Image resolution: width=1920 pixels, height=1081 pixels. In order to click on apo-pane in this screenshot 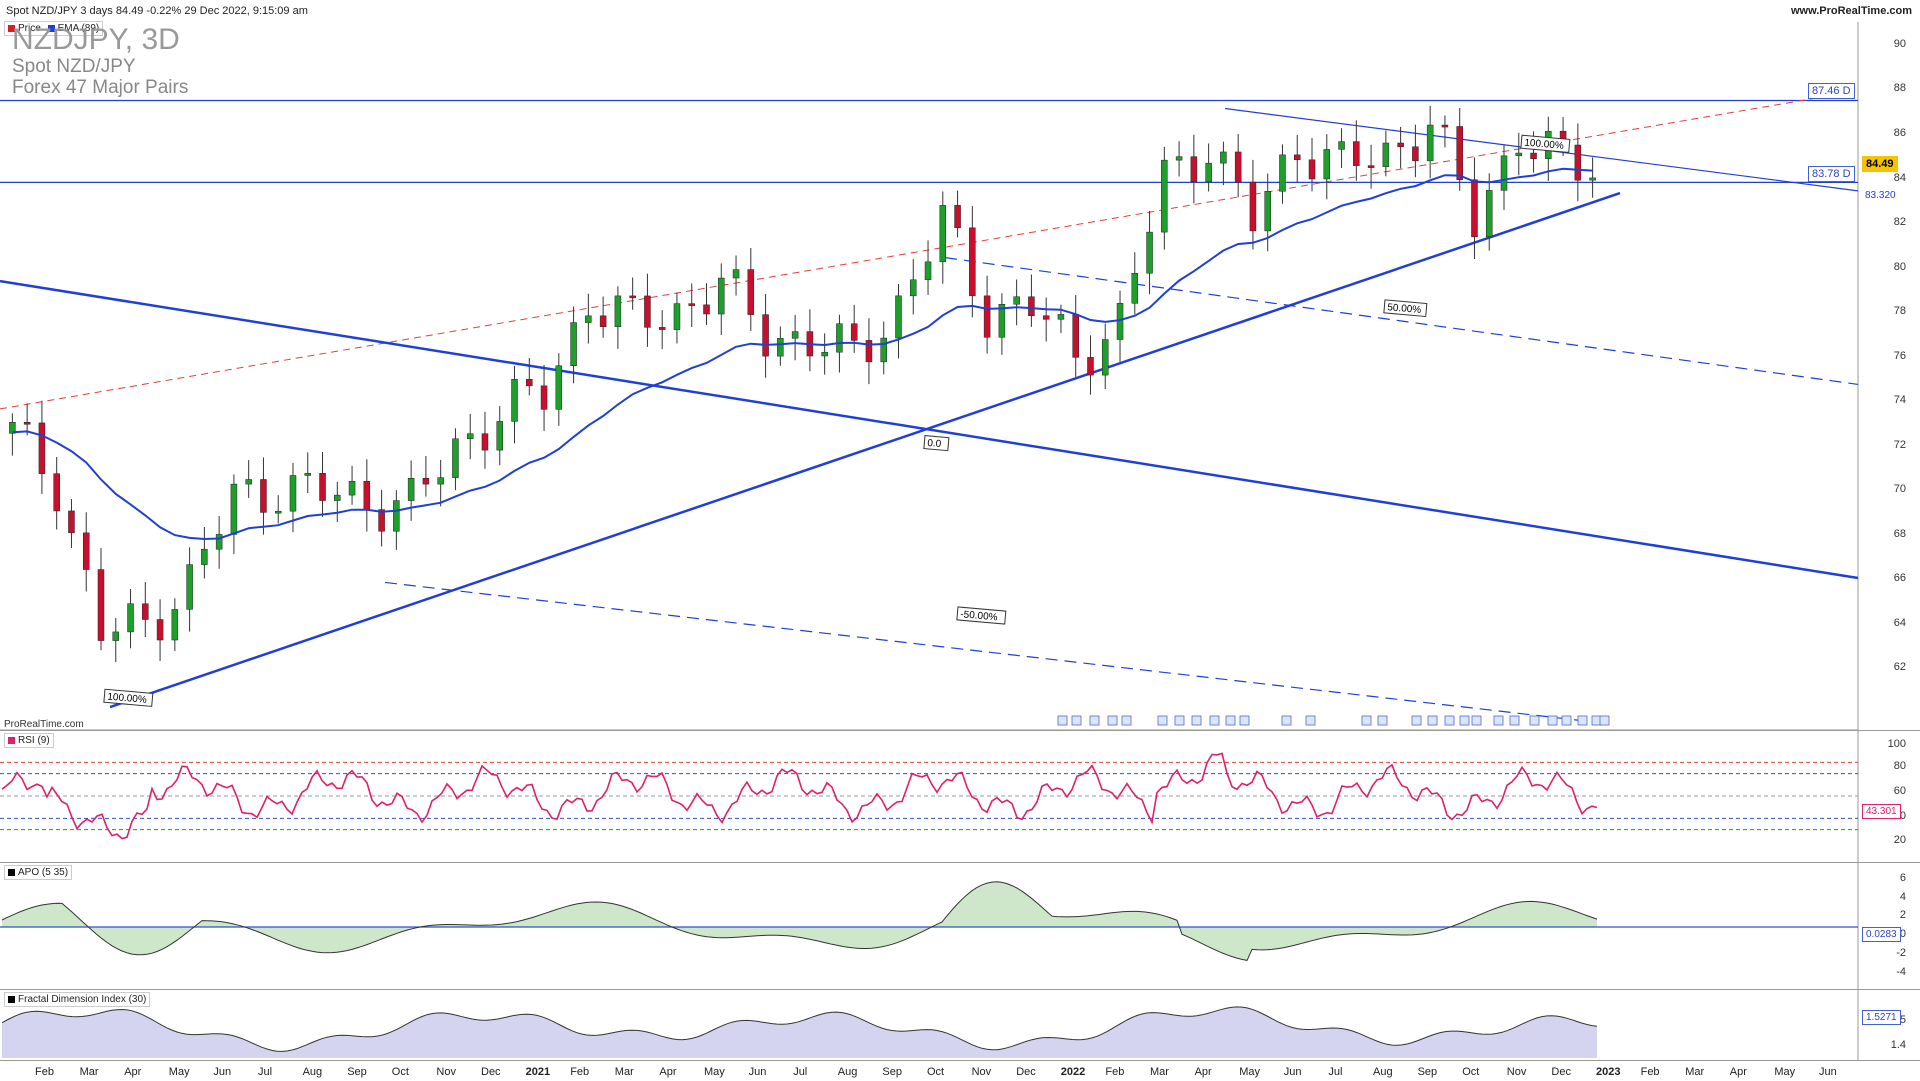, I will do `click(960, 926)`.